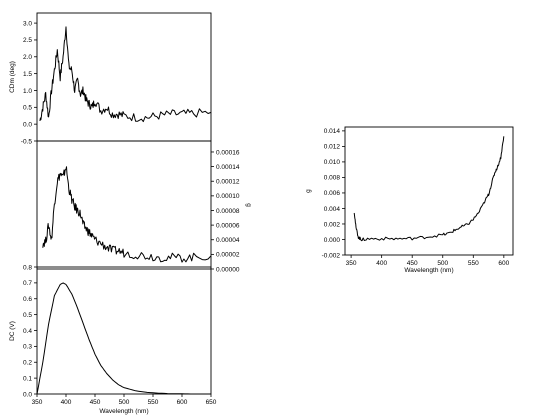 The image size is (552, 418). I want to click on g-plot-frame, so click(124, 205).